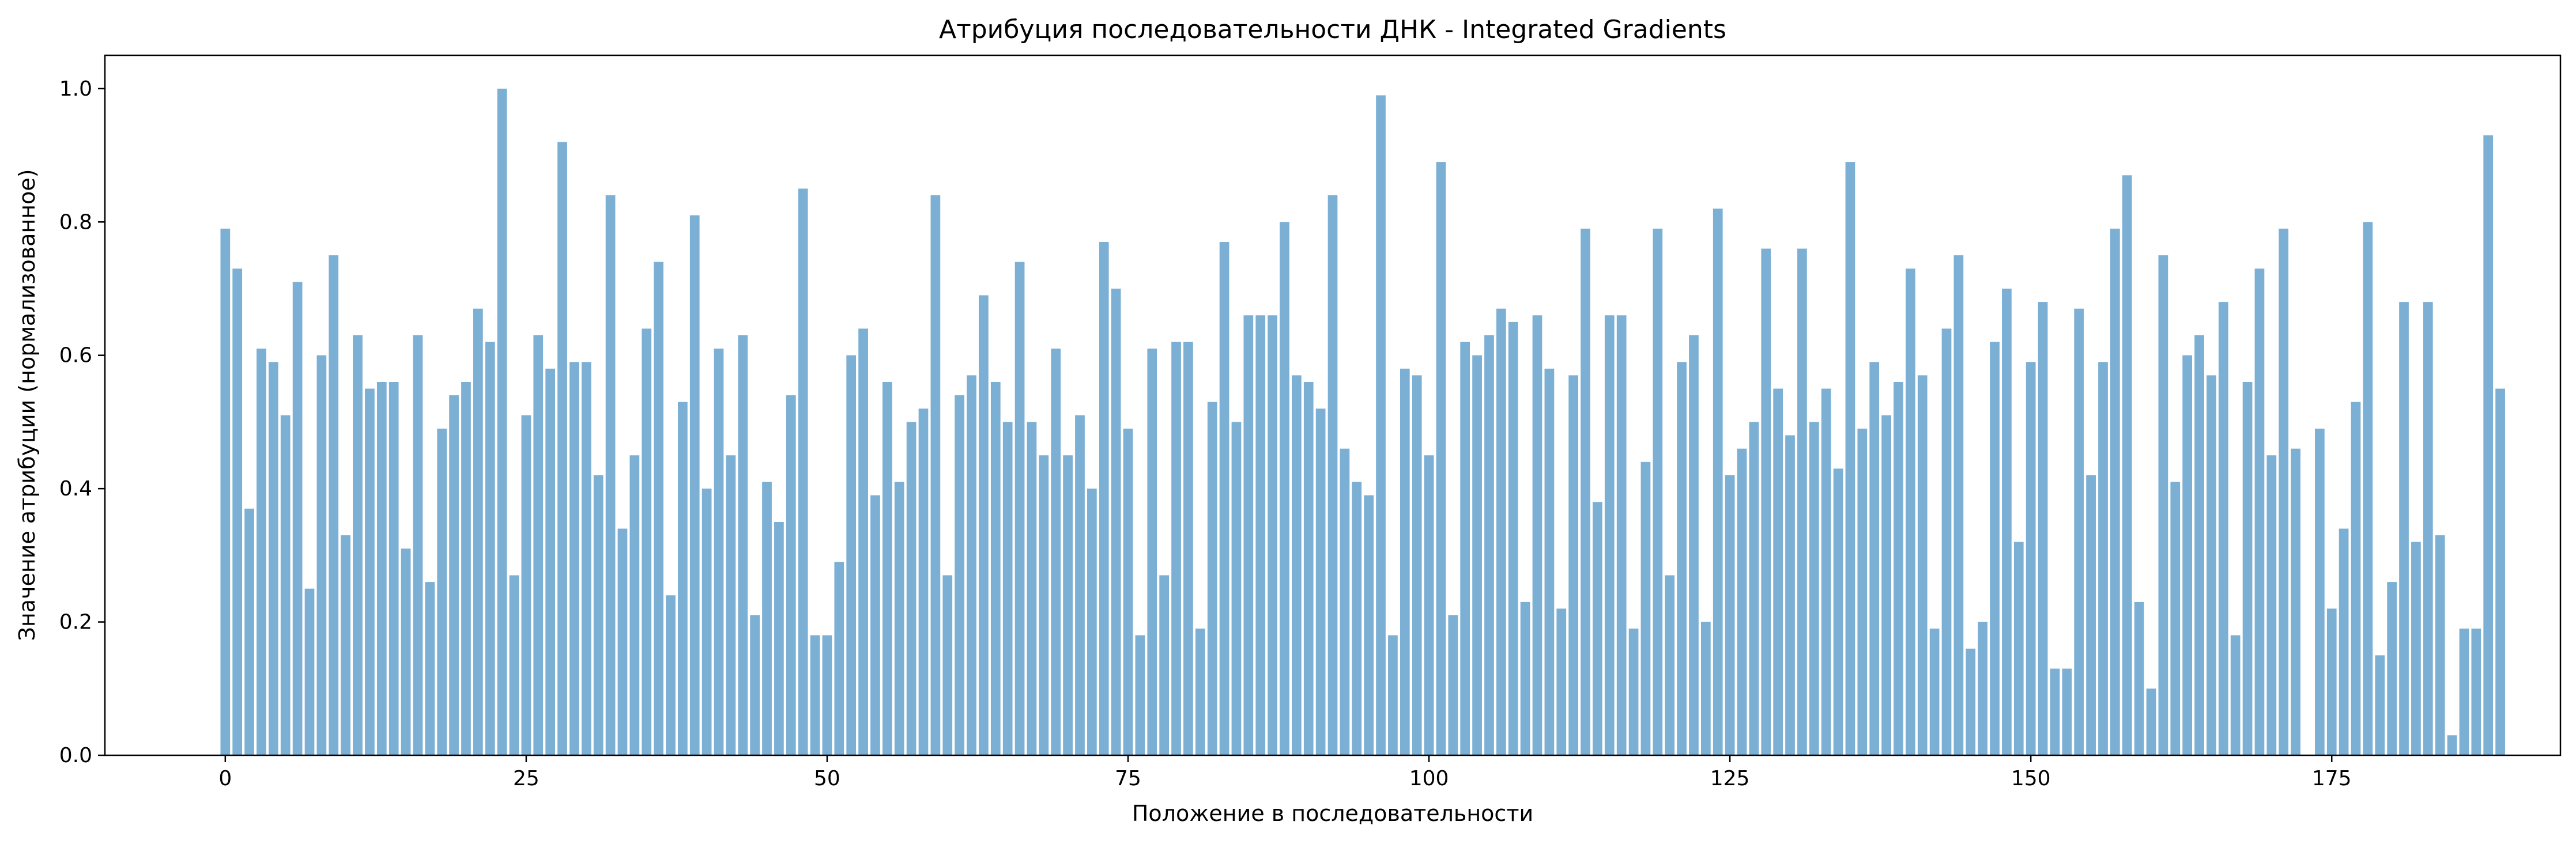  Describe the element at coordinates (75, 622) in the screenshot. I see `y-tick-label: 0.2` at that location.